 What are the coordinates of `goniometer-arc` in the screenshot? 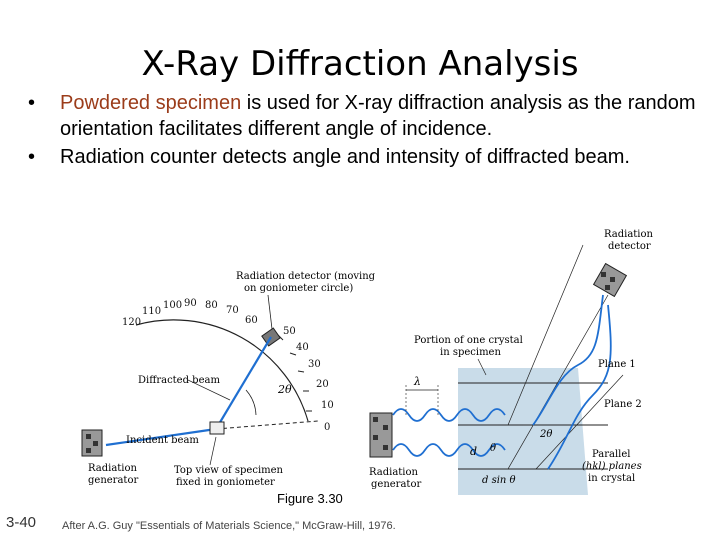 It's located at (222, 370).